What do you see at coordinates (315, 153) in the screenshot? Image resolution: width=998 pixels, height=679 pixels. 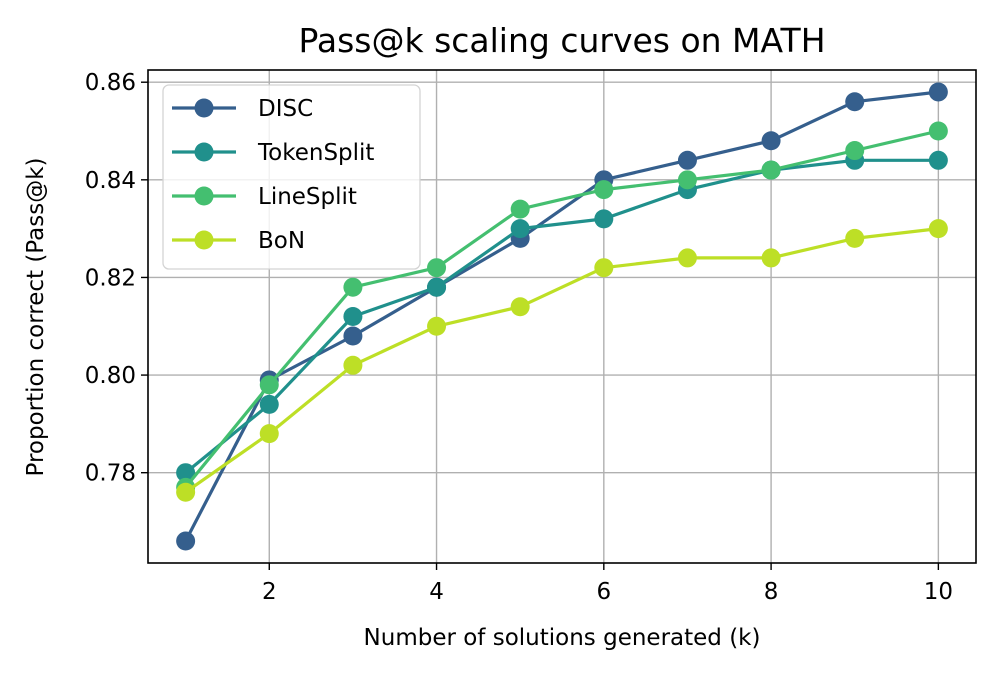 I see `legend-label: TokenSplit` at bounding box center [315, 153].